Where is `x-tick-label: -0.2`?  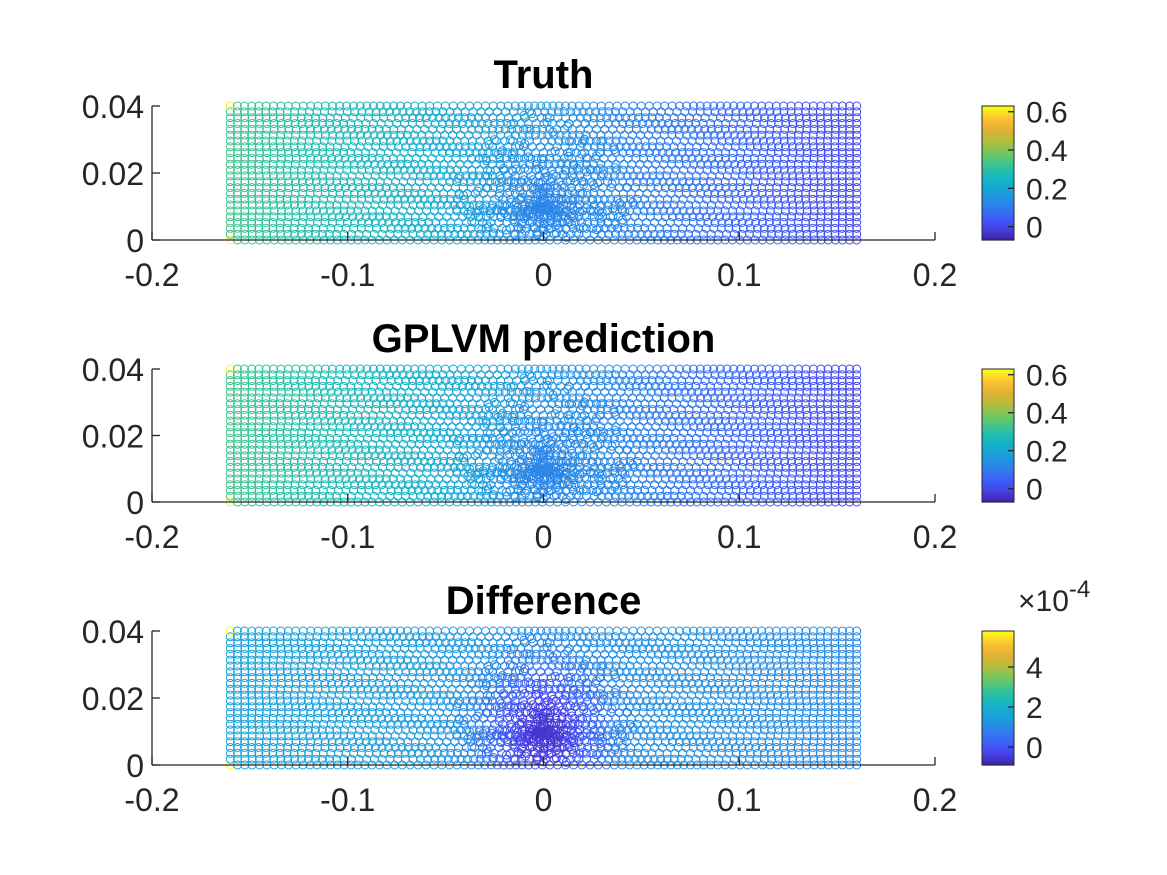 x-tick-label: -0.2 is located at coordinates (151, 275).